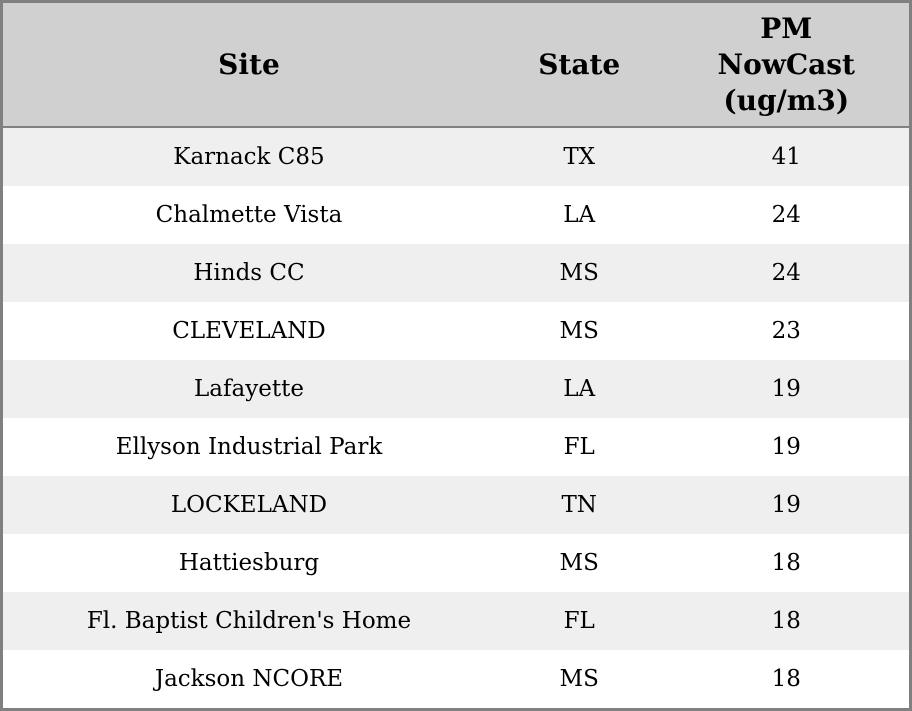 The image size is (912, 711). Describe the element at coordinates (786, 331) in the screenshot. I see `pm-nowcast-cell: 23` at that location.